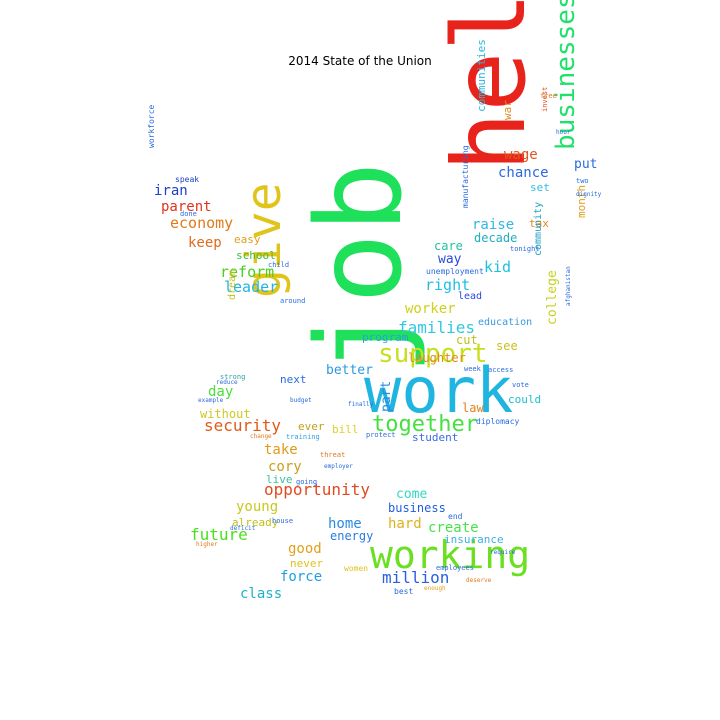 The width and height of the screenshot is (720, 720). What do you see at coordinates (521, 155) in the screenshot?
I see `cloud-word: wage` at bounding box center [521, 155].